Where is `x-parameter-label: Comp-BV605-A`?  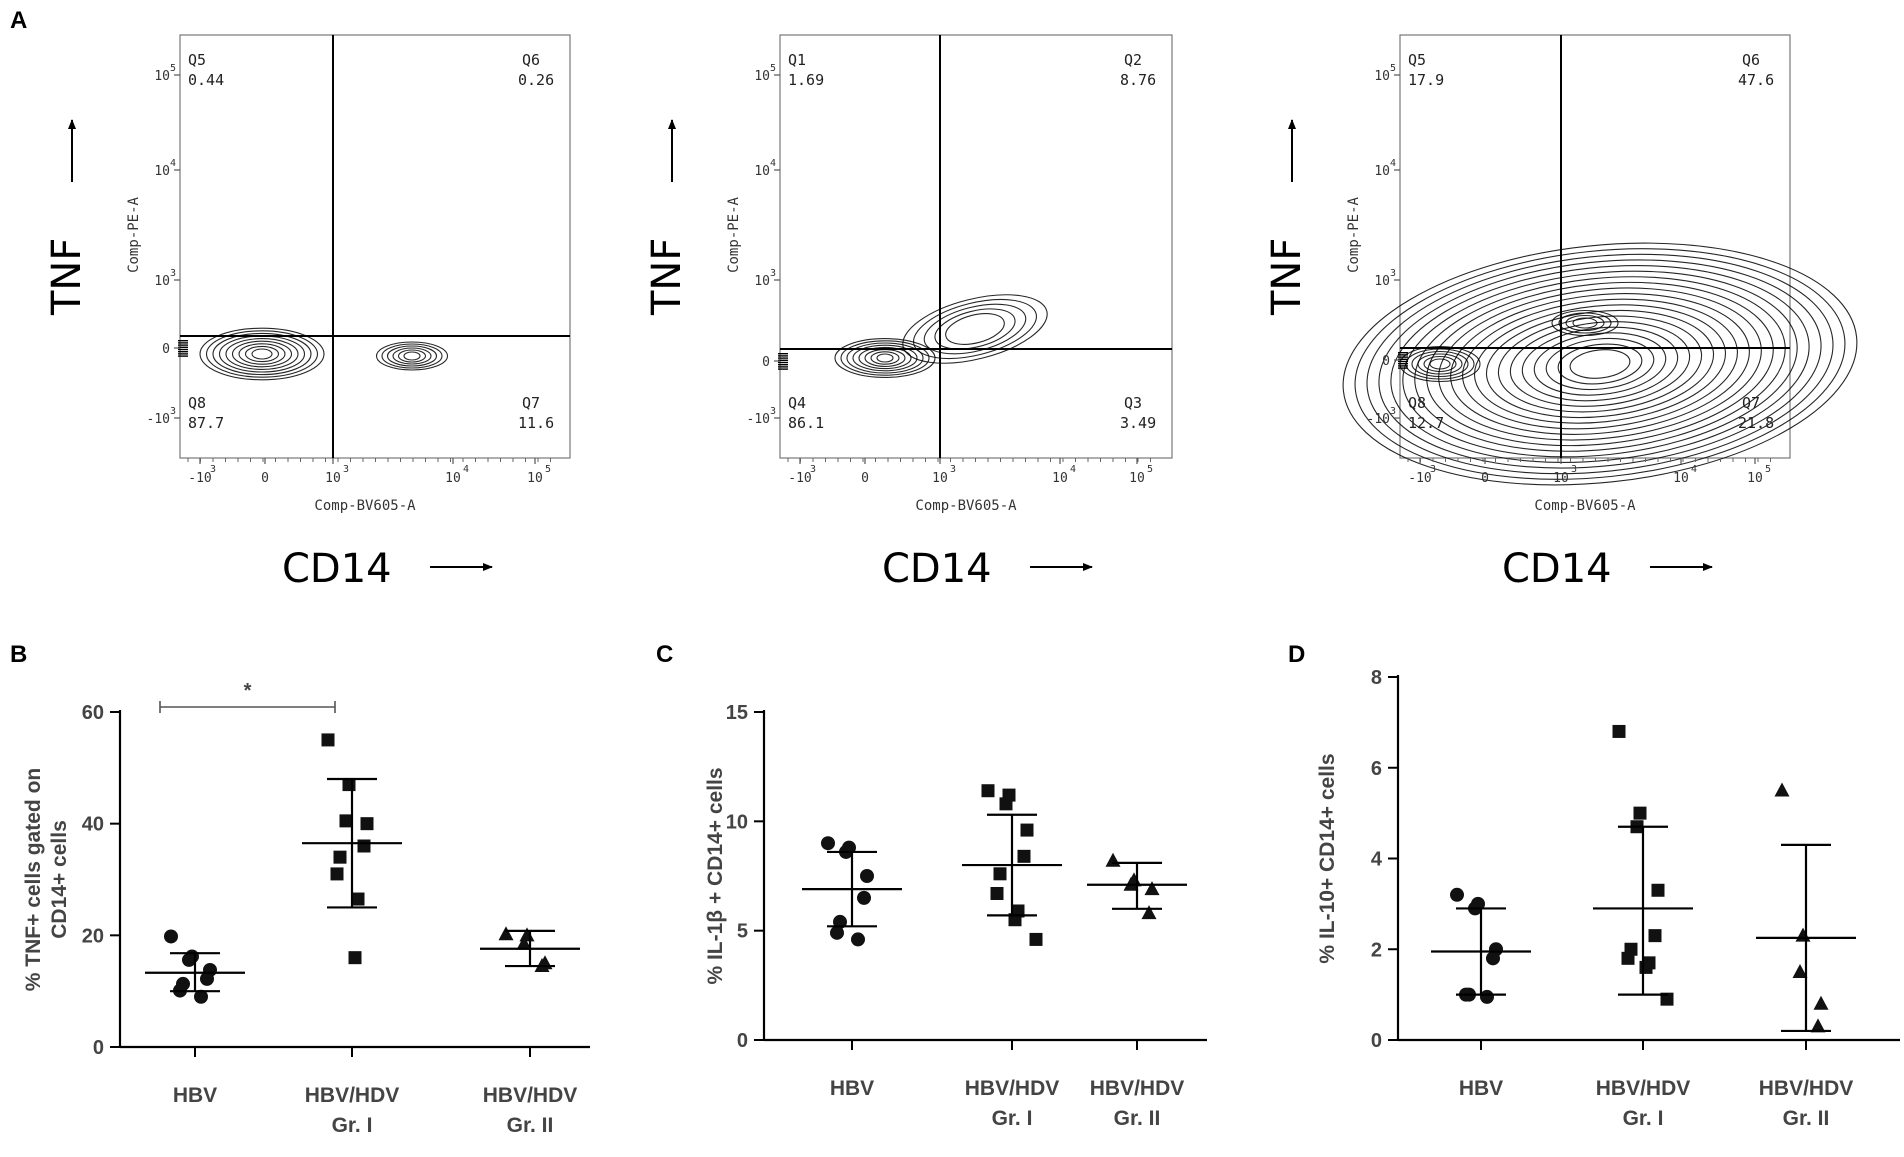 x-parameter-label: Comp-BV605-A is located at coordinates (1585, 506).